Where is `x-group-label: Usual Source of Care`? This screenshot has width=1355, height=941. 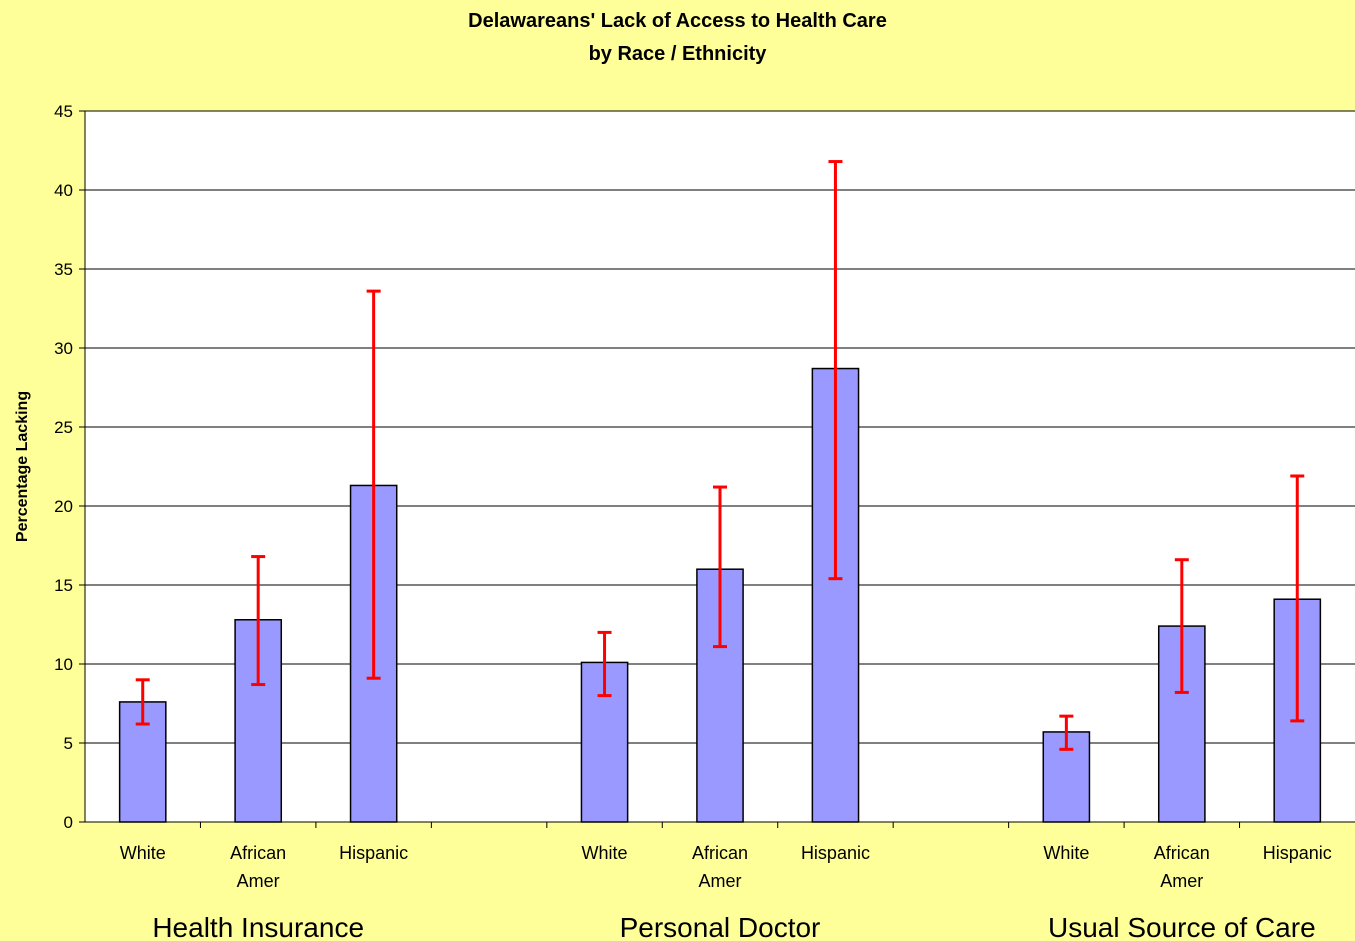 x-group-label: Usual Source of Care is located at coordinates (1182, 926).